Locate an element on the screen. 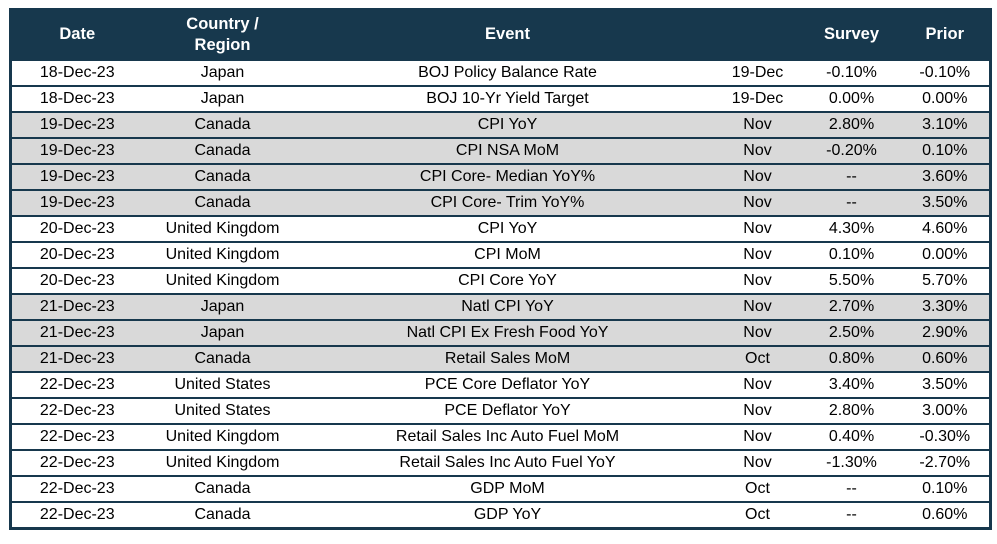  event-cell: GDP MoM is located at coordinates (507, 488).